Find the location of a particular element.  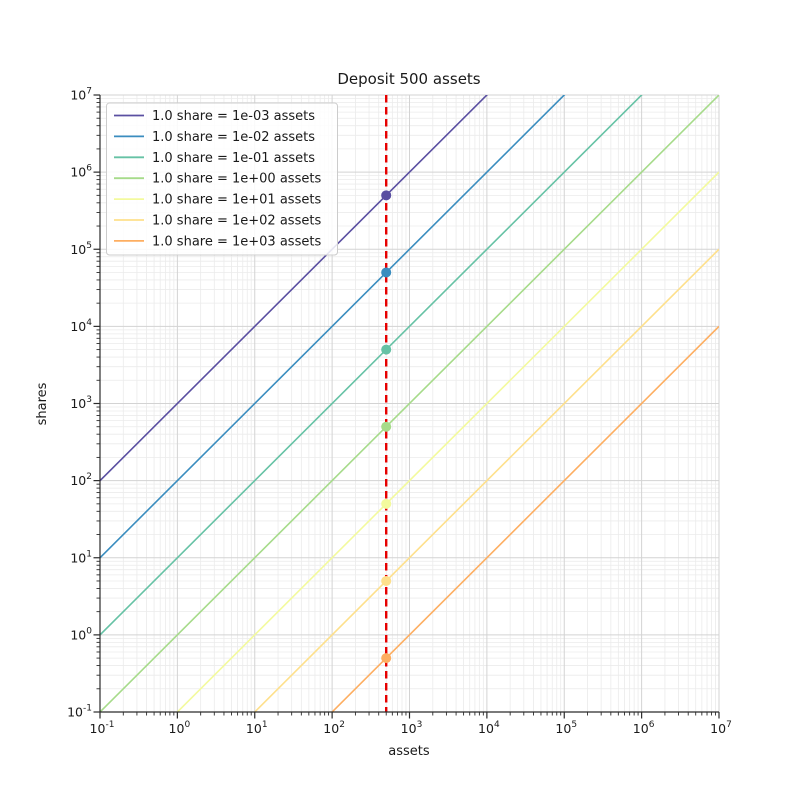

x-tick-label: 10² is located at coordinates (334, 728).